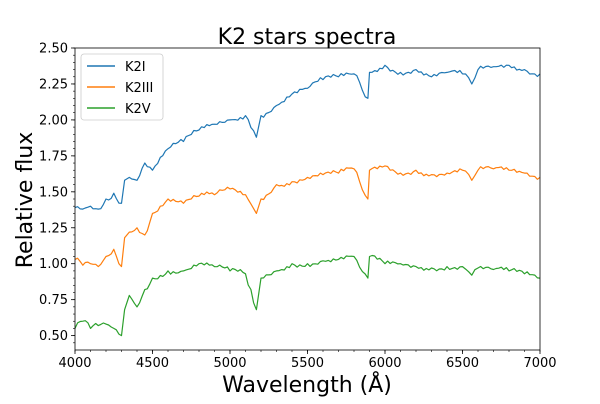 This screenshot has height=404, width=600. I want to click on x-tick-label: 4000, so click(74, 363).